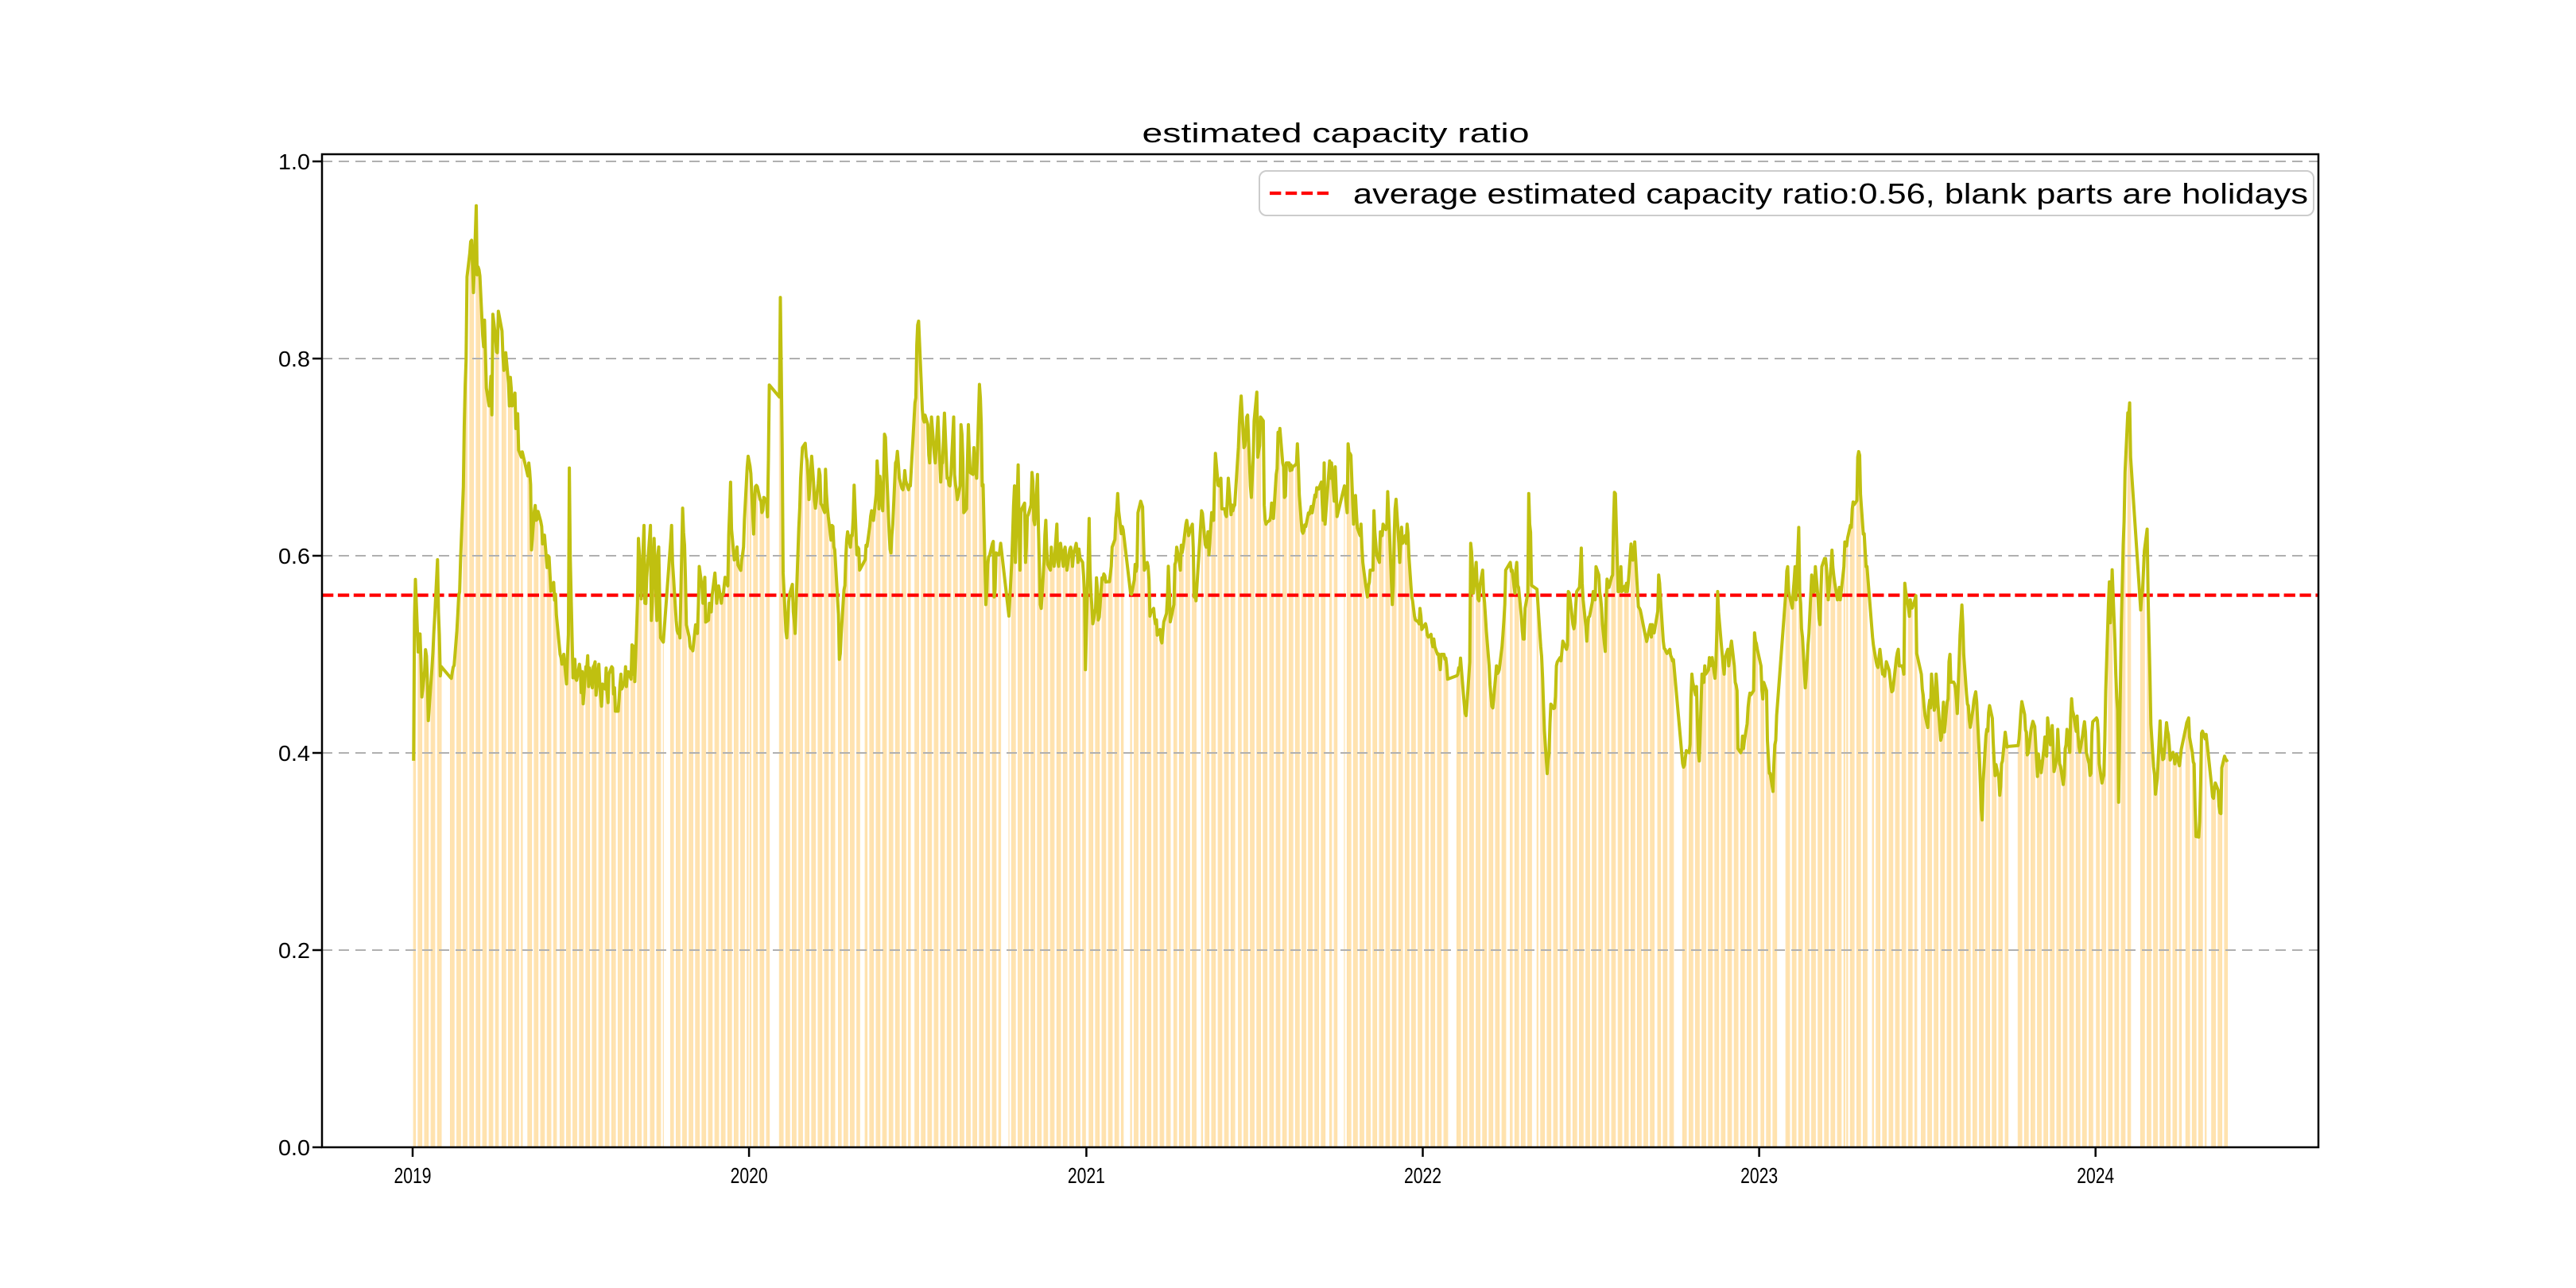 This screenshot has height=1288, width=2576. I want to click on svg-text: 2021, so click(1086, 1175).